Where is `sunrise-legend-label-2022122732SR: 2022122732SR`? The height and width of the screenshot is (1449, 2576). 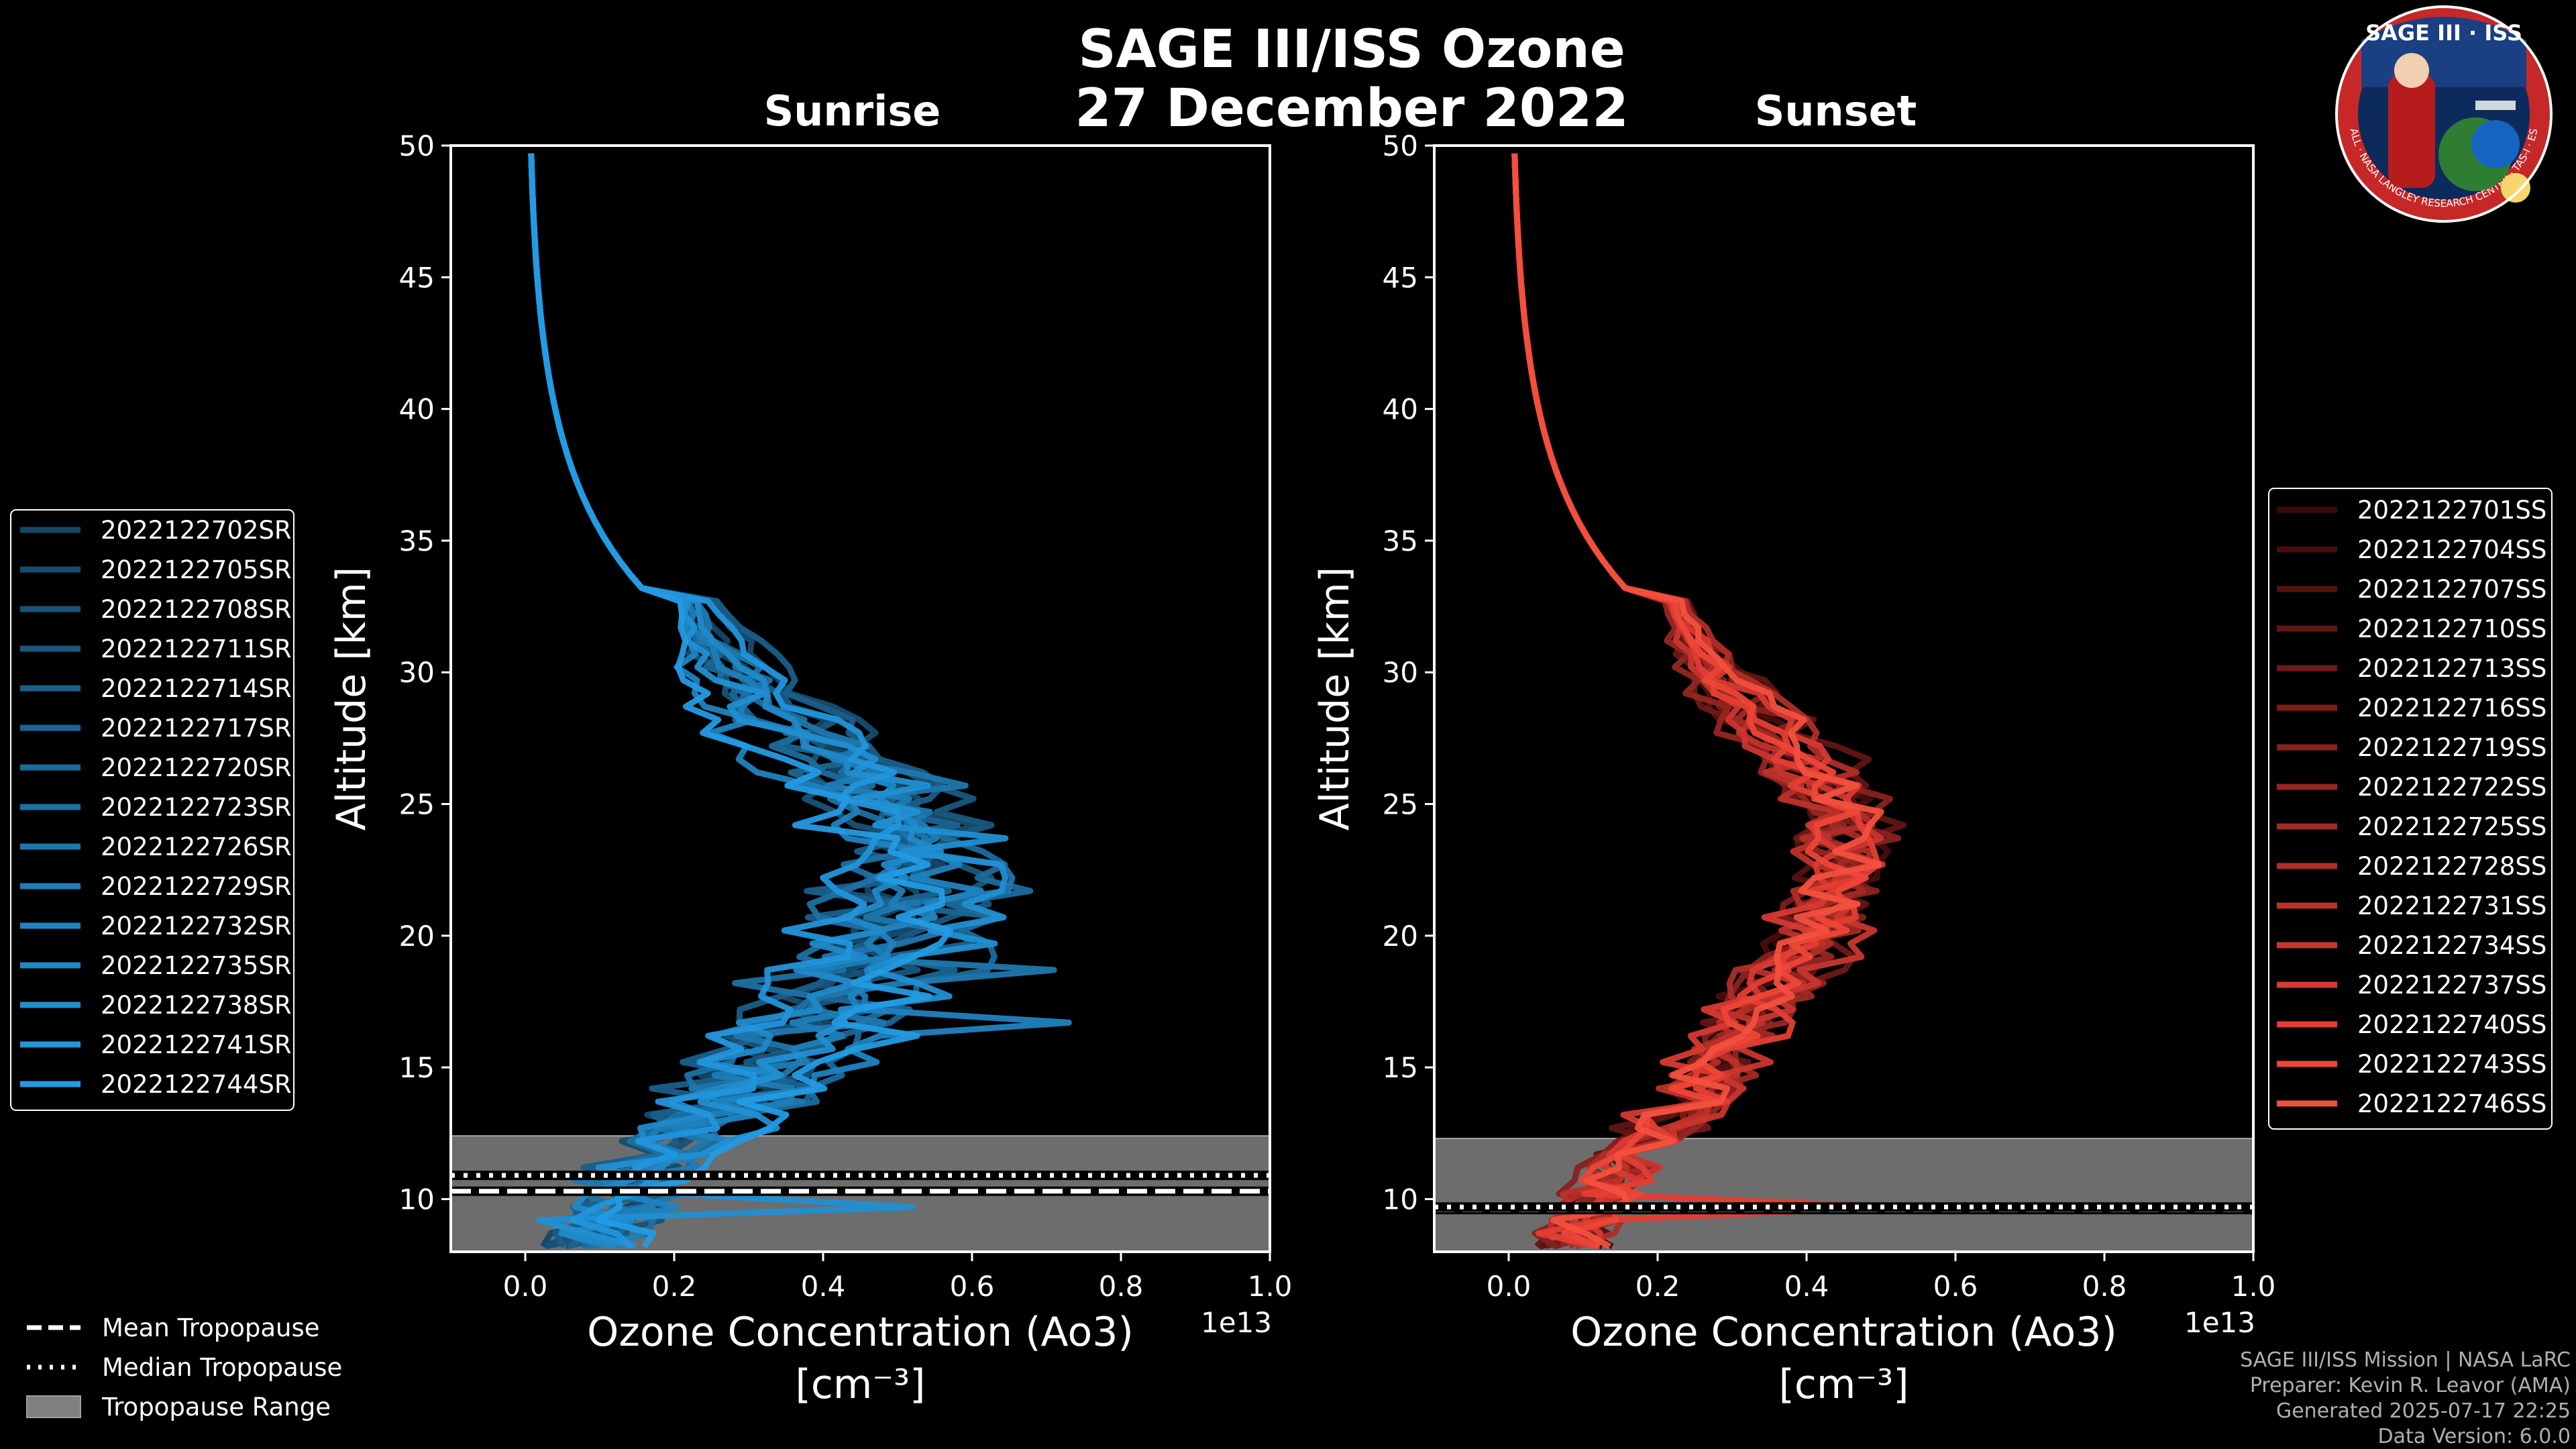 sunrise-legend-label-2022122732SR: 2022122732SR is located at coordinates (196, 926).